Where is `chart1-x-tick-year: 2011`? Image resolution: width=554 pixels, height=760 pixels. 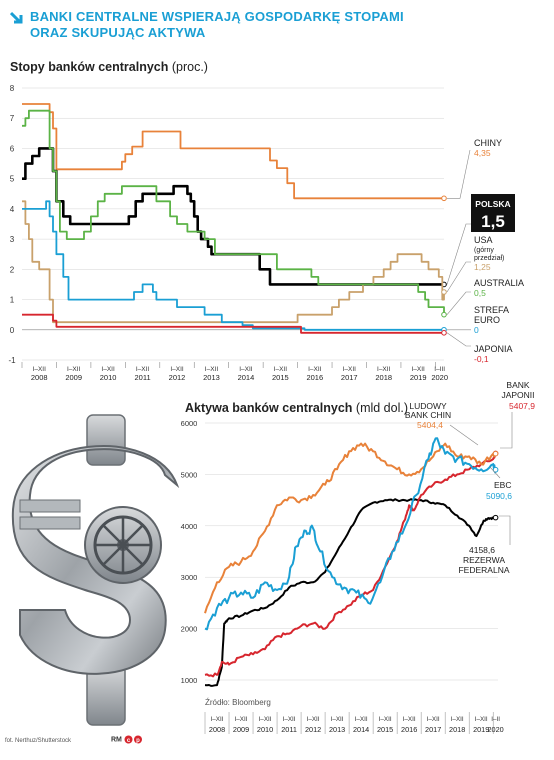
chart1-x-tick-year: 2011 is located at coordinates (143, 377).